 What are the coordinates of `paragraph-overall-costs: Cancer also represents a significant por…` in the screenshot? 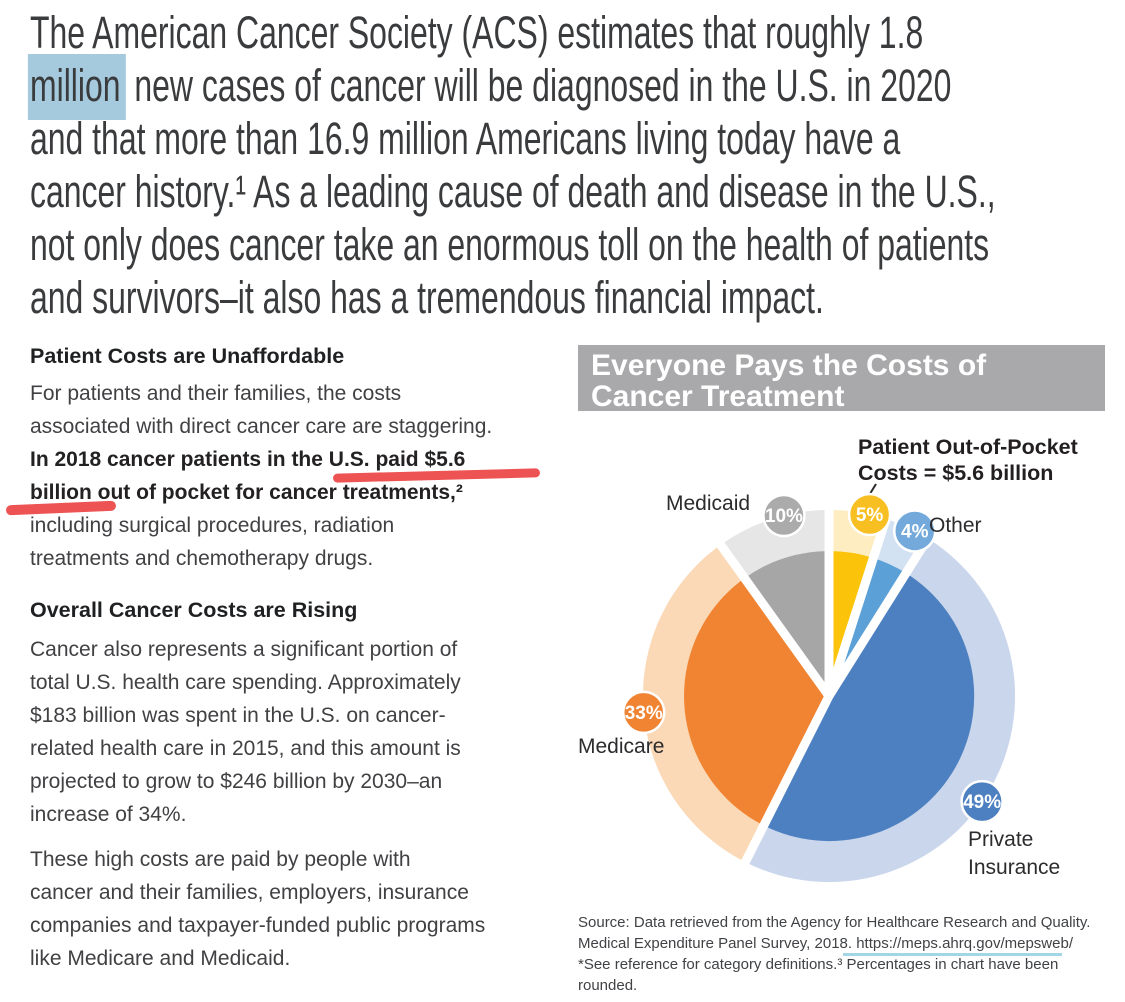 It's located at (245, 732).